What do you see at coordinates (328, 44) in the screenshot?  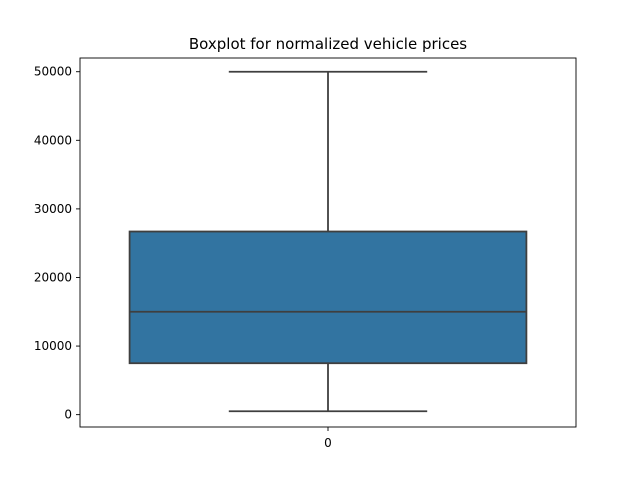 I see `chart-title: Boxplot for normalized vehicle prices` at bounding box center [328, 44].